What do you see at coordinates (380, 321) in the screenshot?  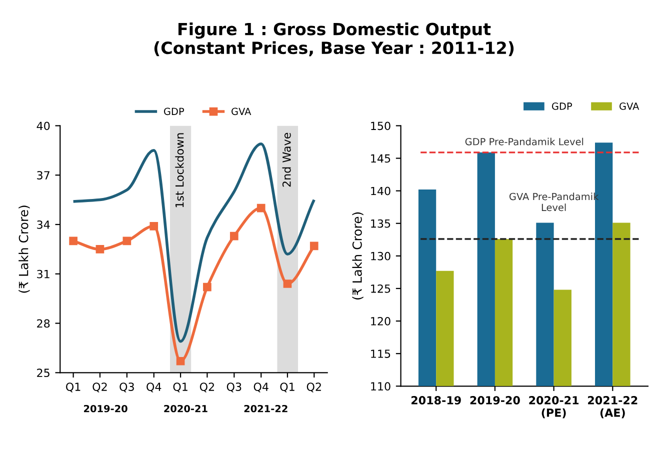 I see `y-tick-label: 120` at bounding box center [380, 321].